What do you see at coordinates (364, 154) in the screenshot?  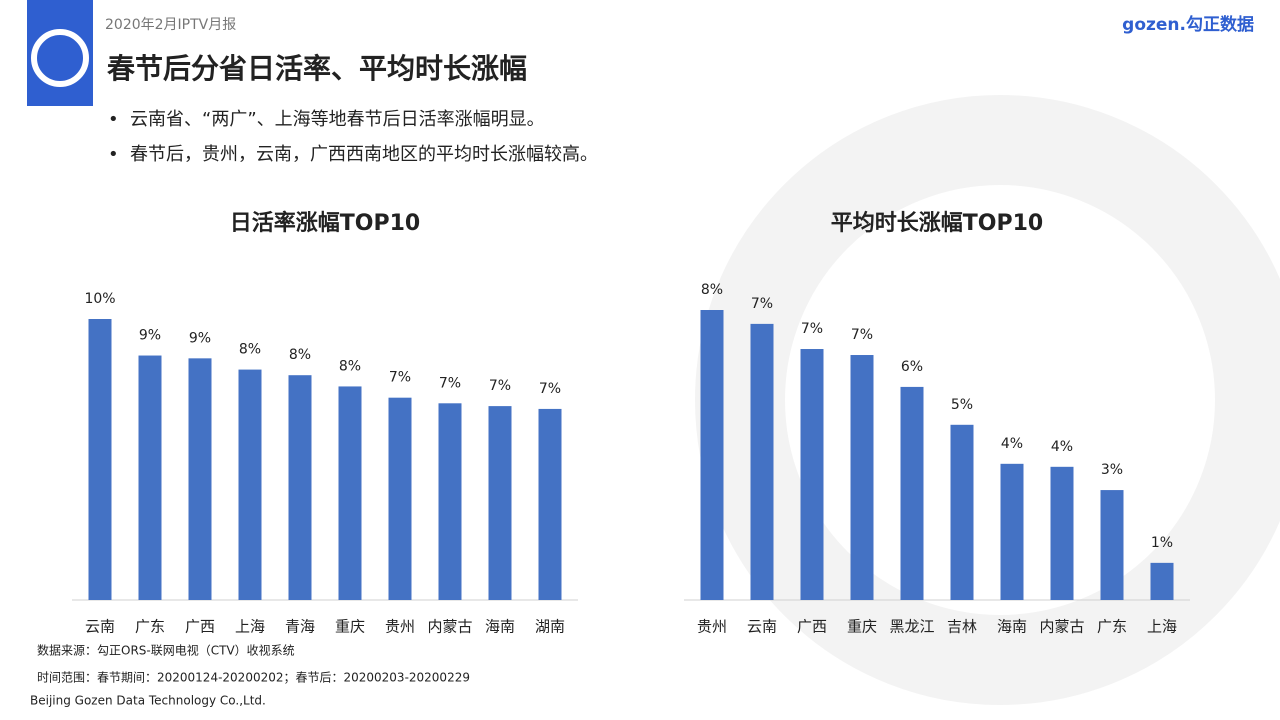 I see `bullet: 春节后，贵州，云南，广西西南地区的平均时长涨幅较高。` at bounding box center [364, 154].